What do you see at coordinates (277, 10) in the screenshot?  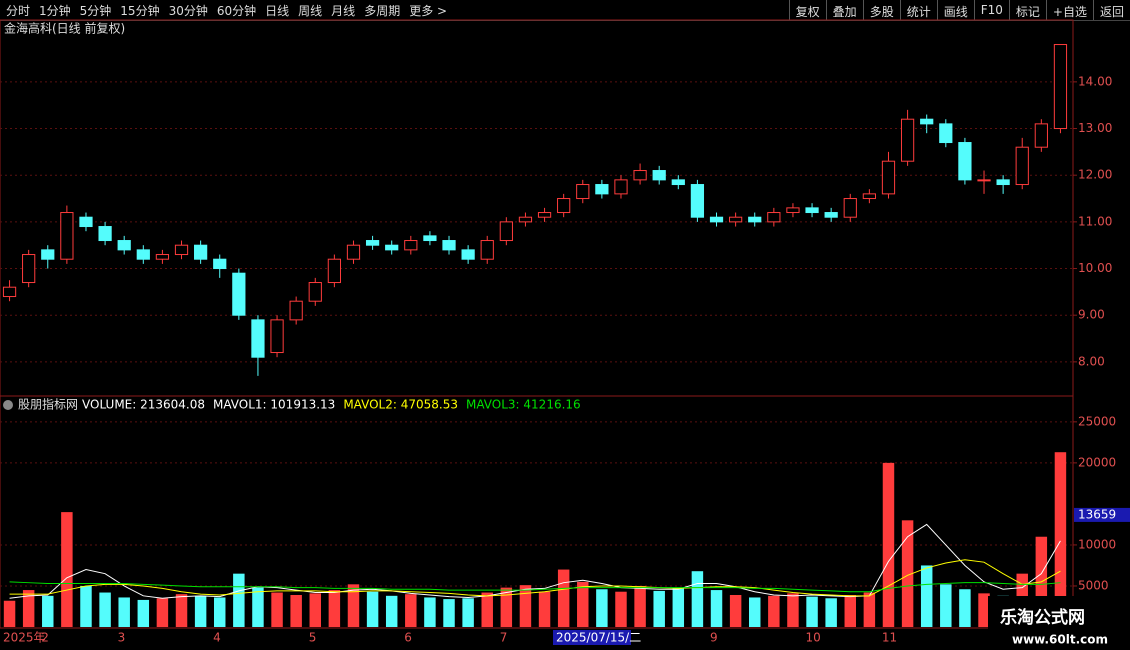 I see `toolbar-button: 日线` at bounding box center [277, 10].